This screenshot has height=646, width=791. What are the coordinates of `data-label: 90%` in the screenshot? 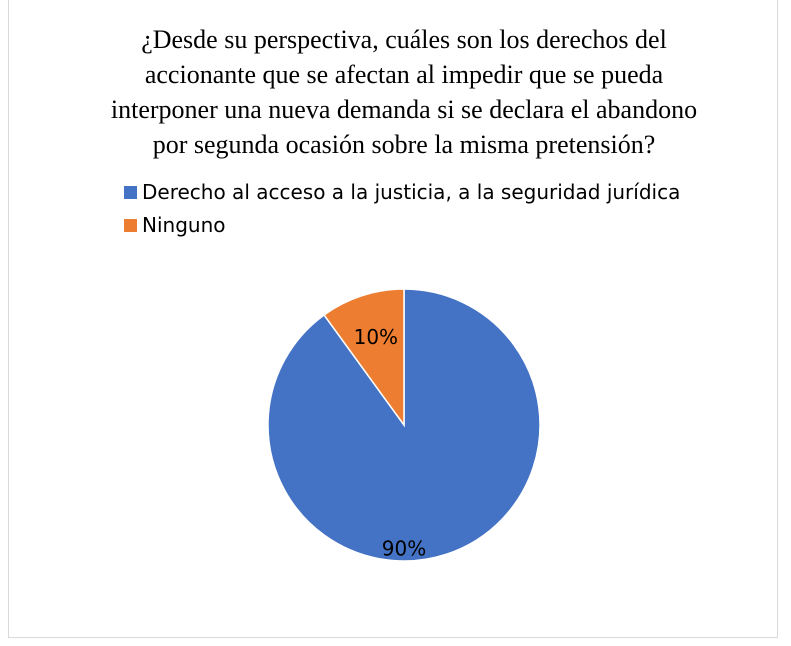 It's located at (404, 549).